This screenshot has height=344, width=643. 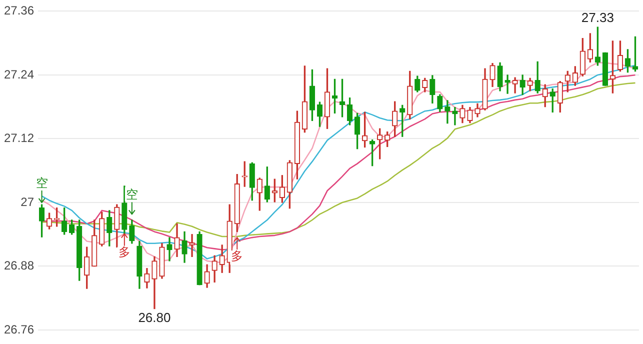 What do you see at coordinates (19, 74) in the screenshot?
I see `y-tick-label: 27.24` at bounding box center [19, 74].